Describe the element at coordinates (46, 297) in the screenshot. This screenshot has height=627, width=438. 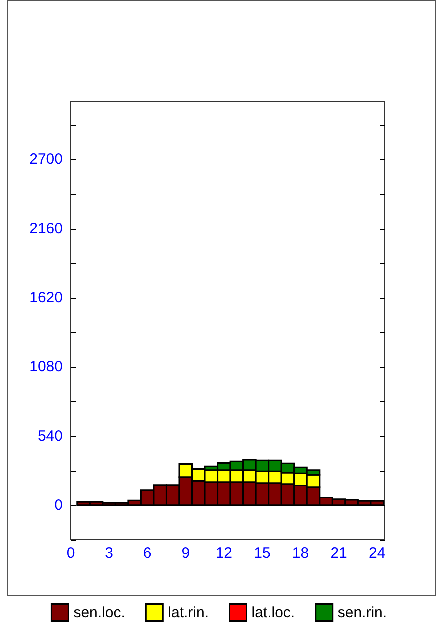
I see `y-tick-label: 1620` at that location.